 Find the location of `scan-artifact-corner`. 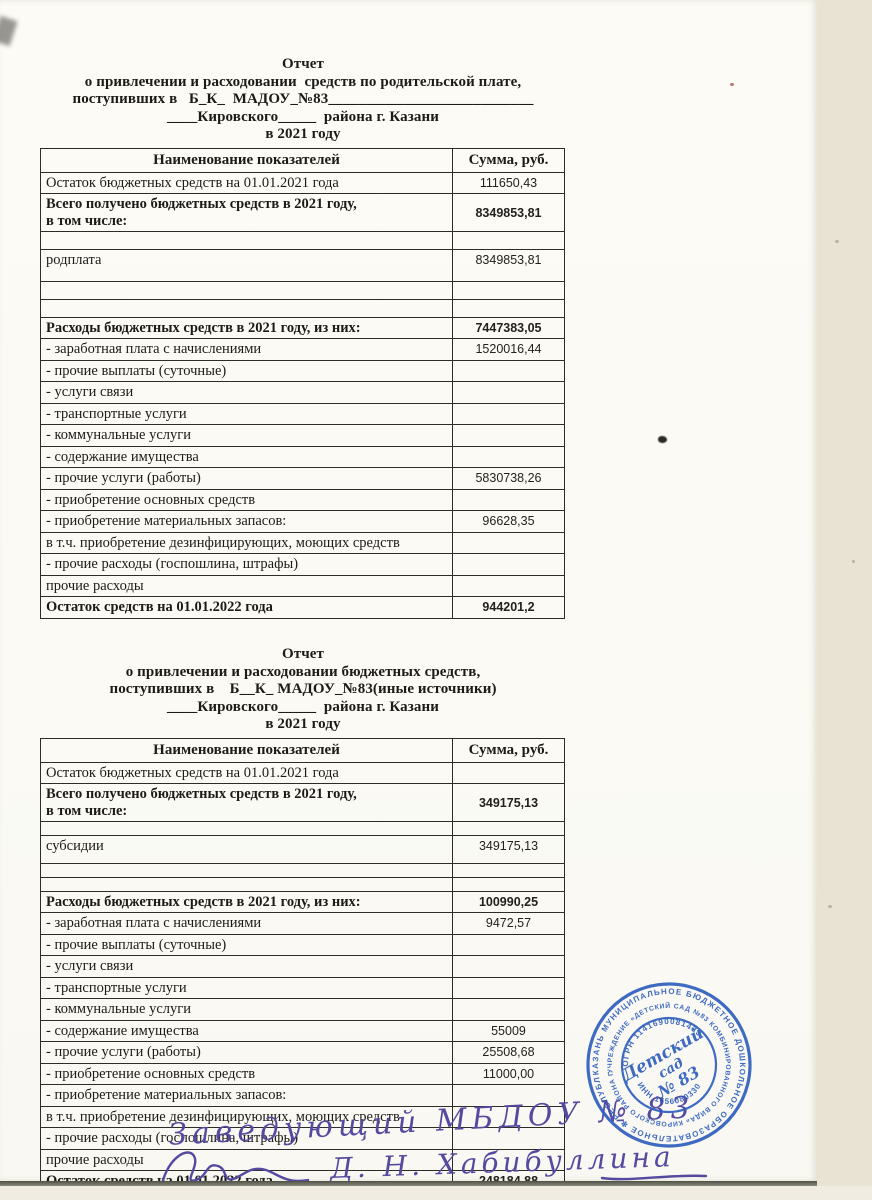

scan-artifact-corner is located at coordinates (9, 31).